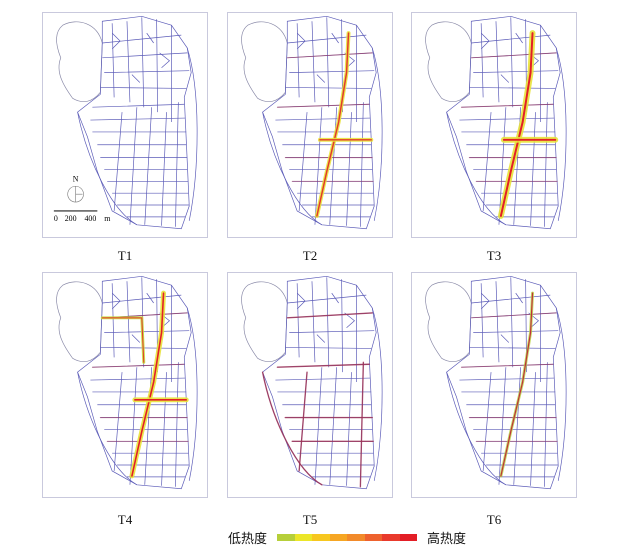 The width and height of the screenshot is (633, 551). Describe the element at coordinates (71, 218) in the screenshot. I see `svg-text: 200` at that location.